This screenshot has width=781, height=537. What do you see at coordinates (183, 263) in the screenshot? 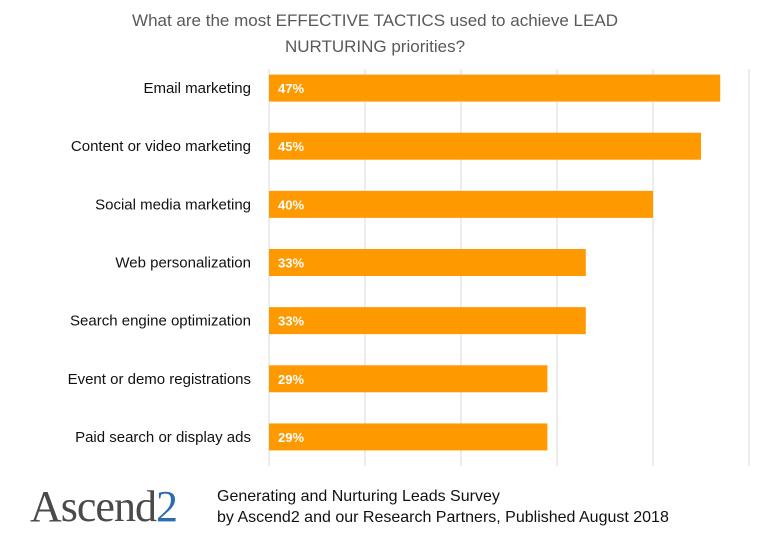
I see `category-label-3: Web personalization` at bounding box center [183, 263].